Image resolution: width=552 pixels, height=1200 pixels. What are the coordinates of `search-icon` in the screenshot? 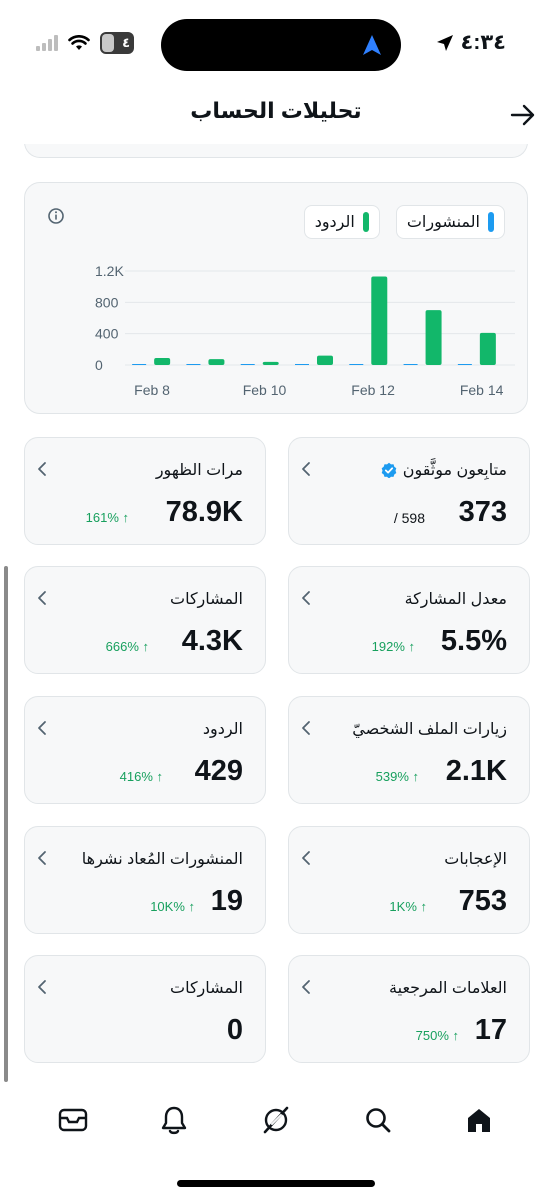 It's located at (377, 1120).